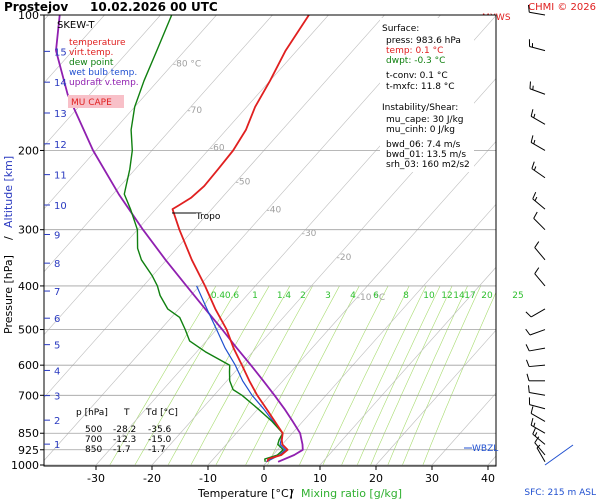  Describe the element at coordinates (469, 296) in the screenshot. I see `mixing-ratio-label: 17` at that location.